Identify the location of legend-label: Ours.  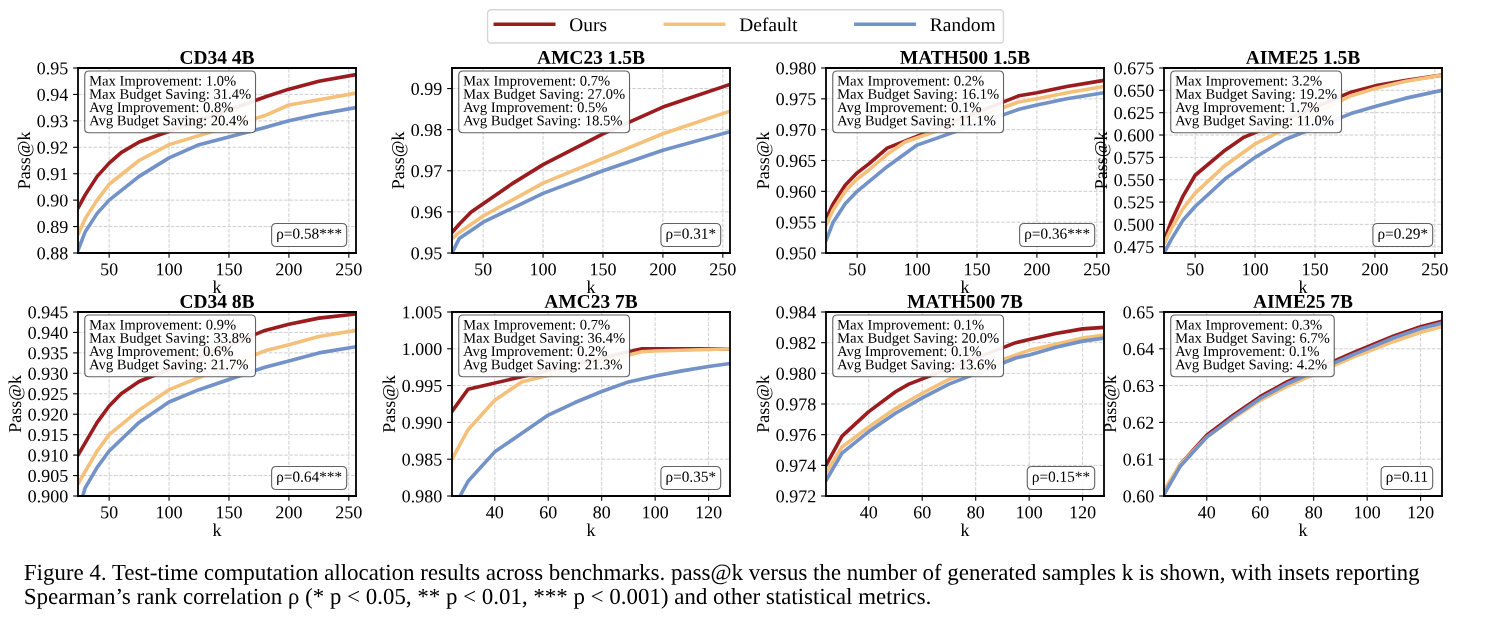
(588, 25).